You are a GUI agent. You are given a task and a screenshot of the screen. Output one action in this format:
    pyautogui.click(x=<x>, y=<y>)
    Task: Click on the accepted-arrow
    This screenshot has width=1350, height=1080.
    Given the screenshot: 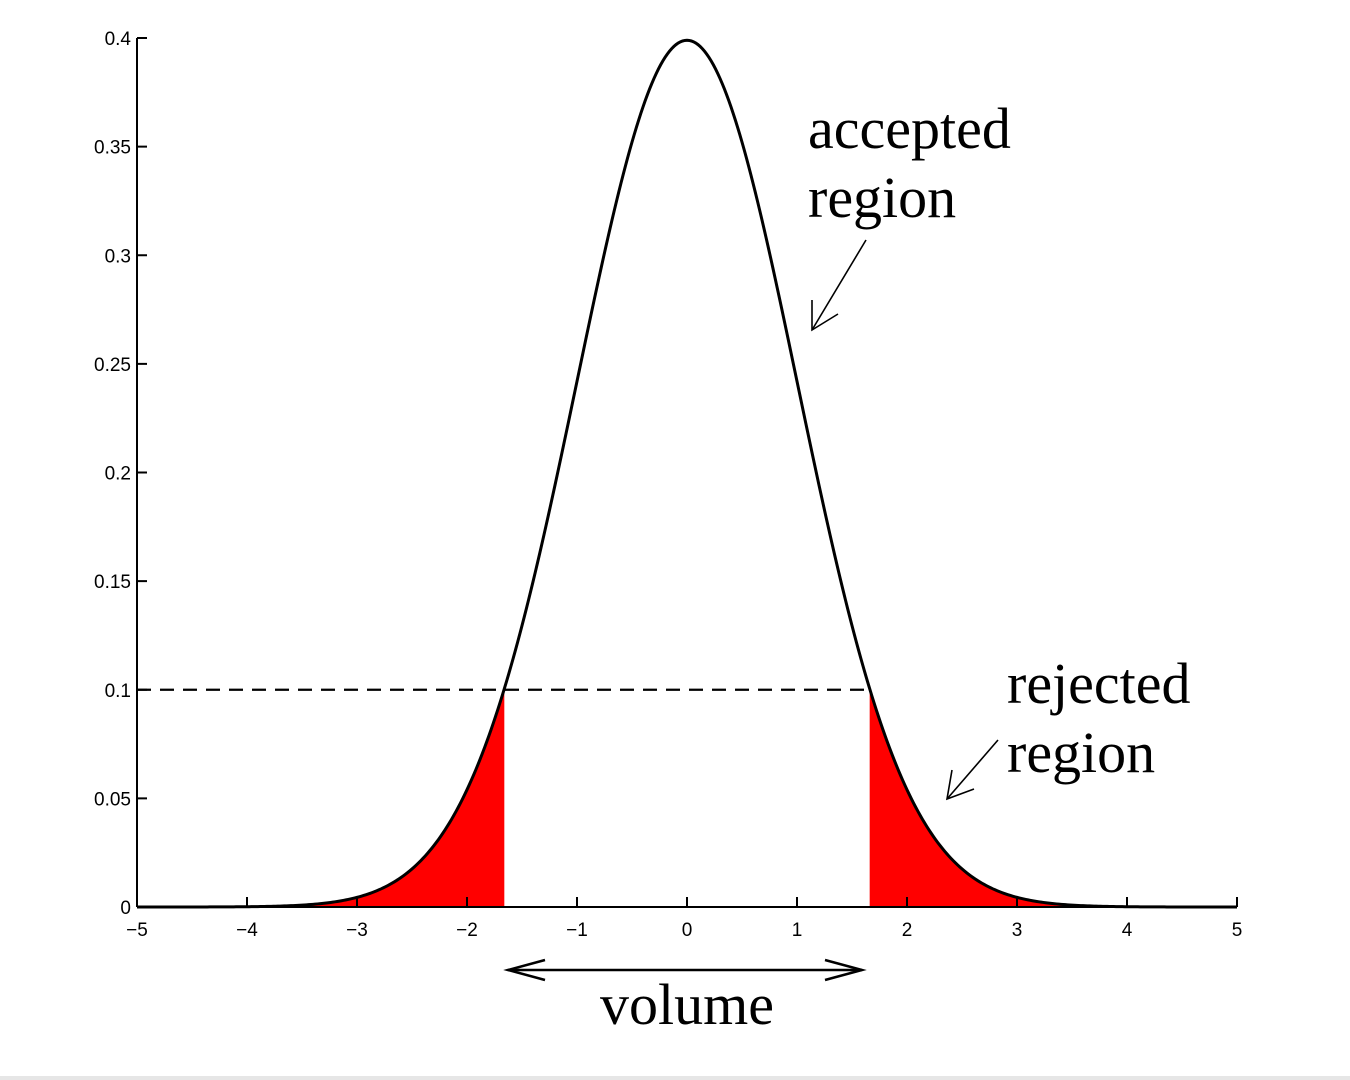 What is the action you would take?
    pyautogui.click(x=839, y=285)
    